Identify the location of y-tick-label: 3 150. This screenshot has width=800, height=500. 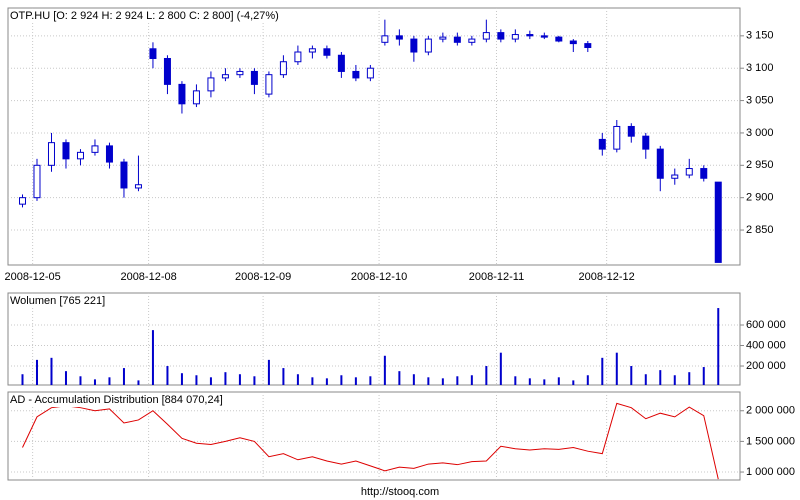
(760, 36).